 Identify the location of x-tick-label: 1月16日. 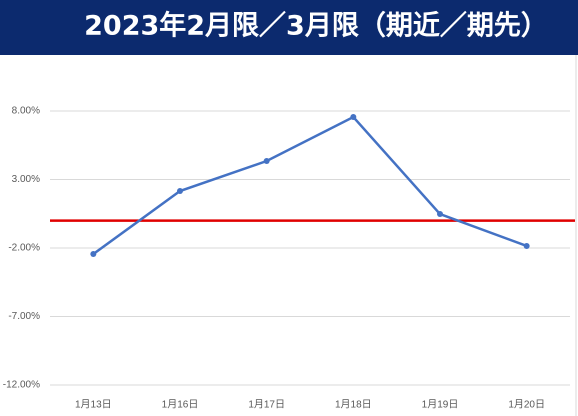
(180, 405).